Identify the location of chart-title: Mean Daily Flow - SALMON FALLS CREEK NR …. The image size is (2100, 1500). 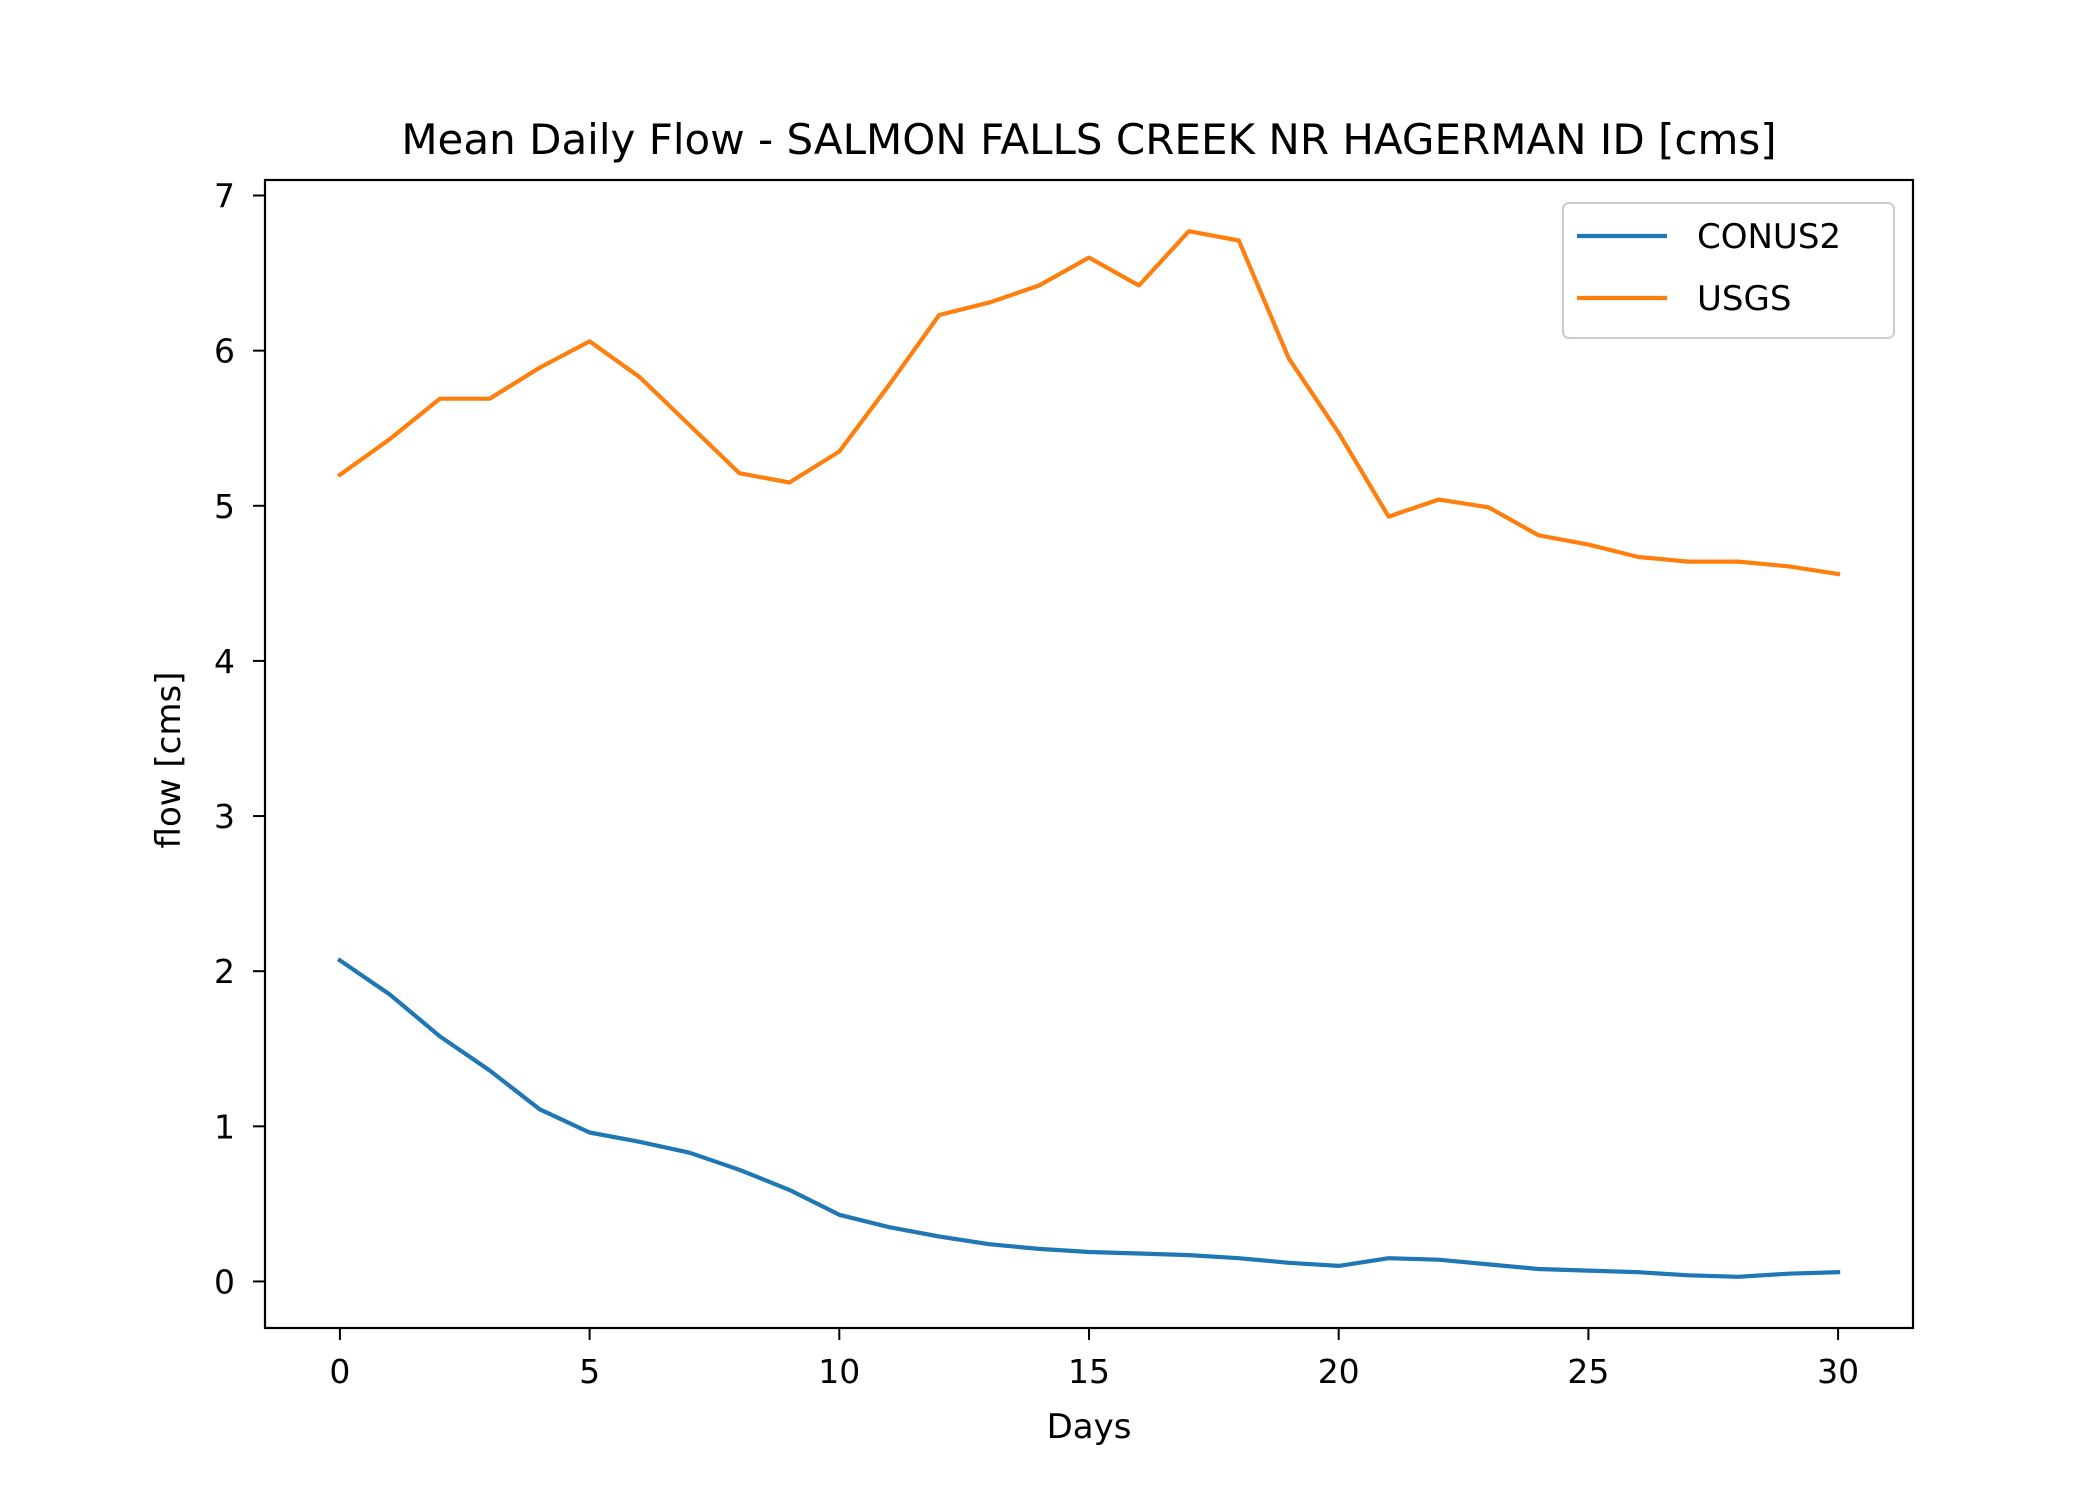
(1088, 139).